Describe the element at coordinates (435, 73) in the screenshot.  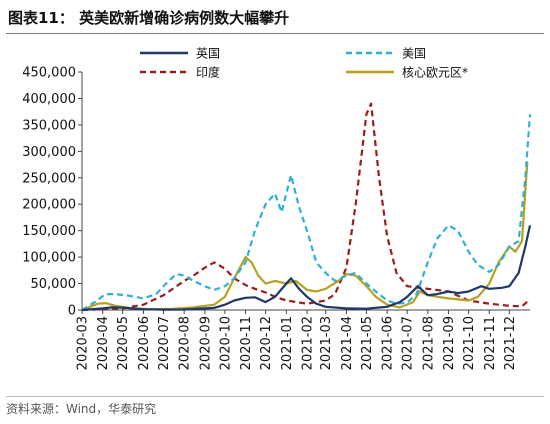
I see `legend-label-4: 核心欧元区*` at that location.